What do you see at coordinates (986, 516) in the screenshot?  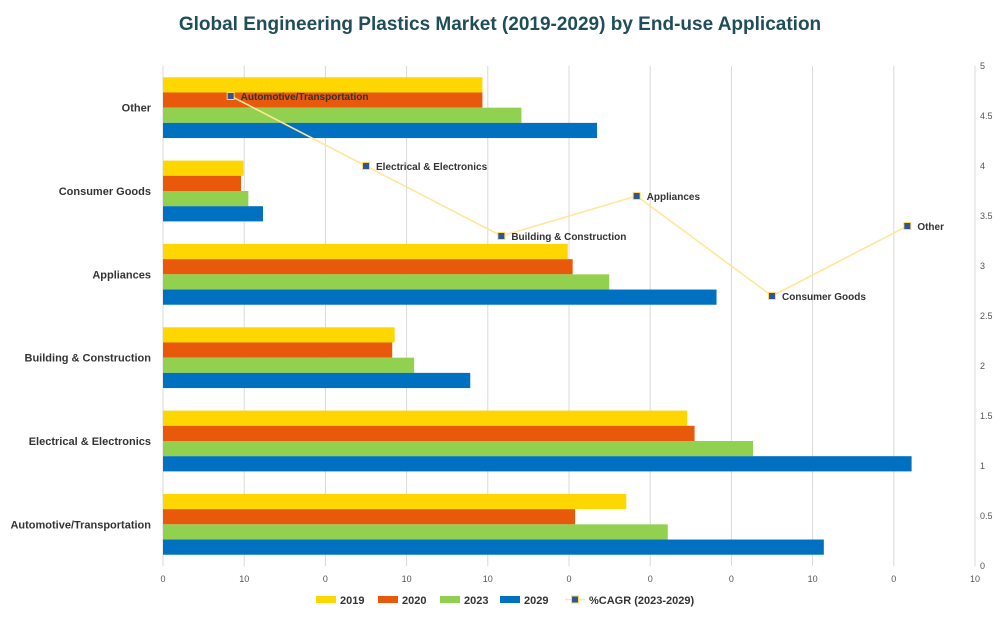 I see `y2-tick-label: 0.5` at bounding box center [986, 516].